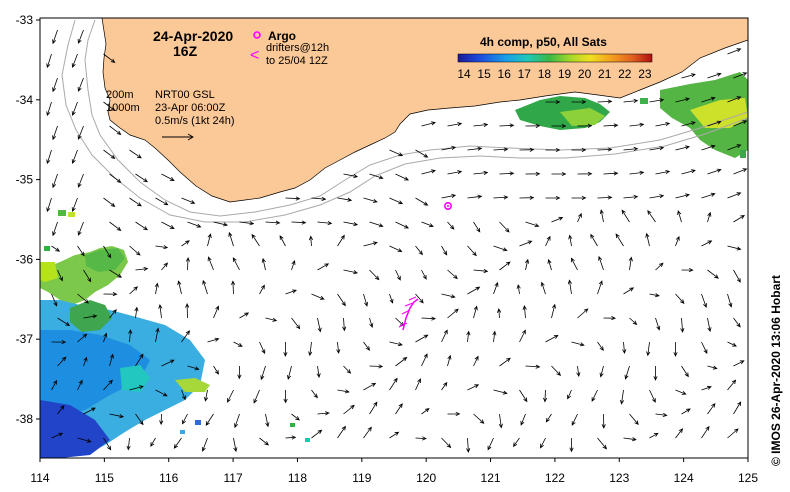 This screenshot has height=492, width=790. I want to click on y-tick-label: -38, so click(25, 419).